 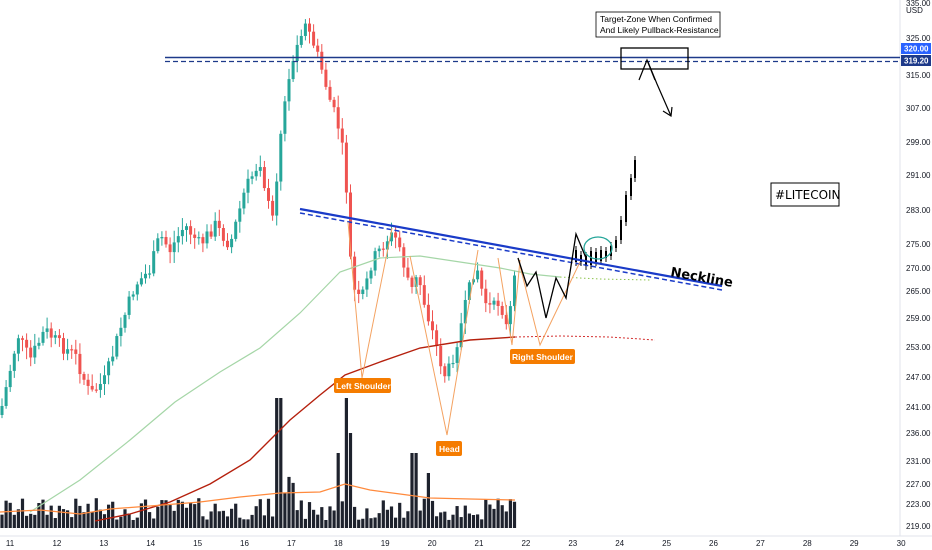 What do you see at coordinates (291, 543) in the screenshot?
I see `date-tick-label: 17` at bounding box center [291, 543].